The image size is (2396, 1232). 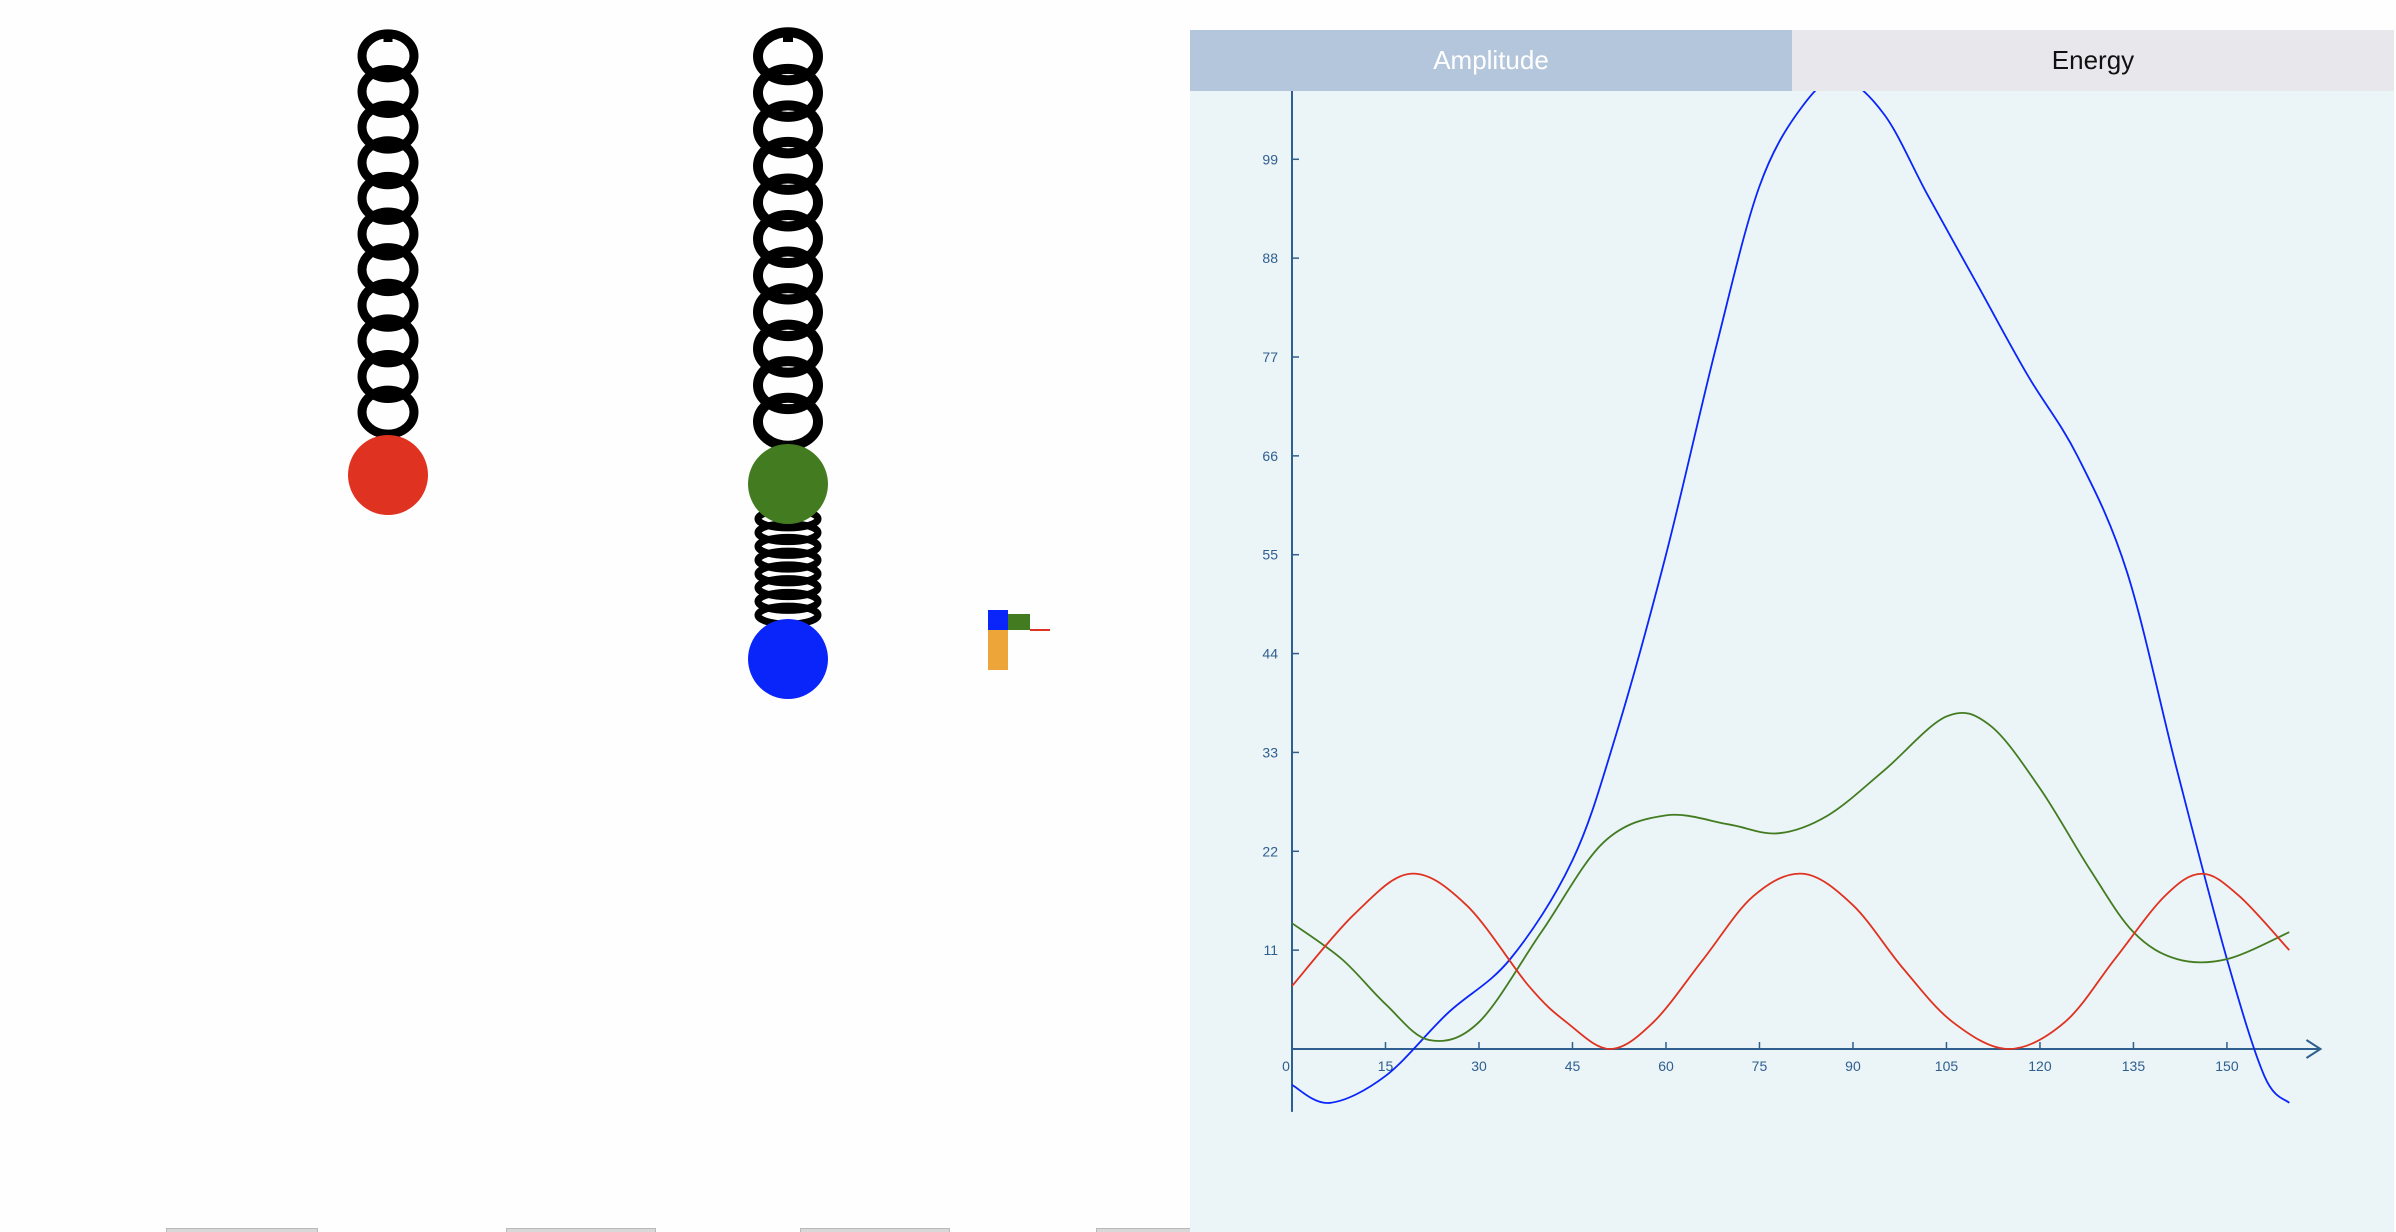 I want to click on x-tick-label: 120, so click(x=2040, y=1066).